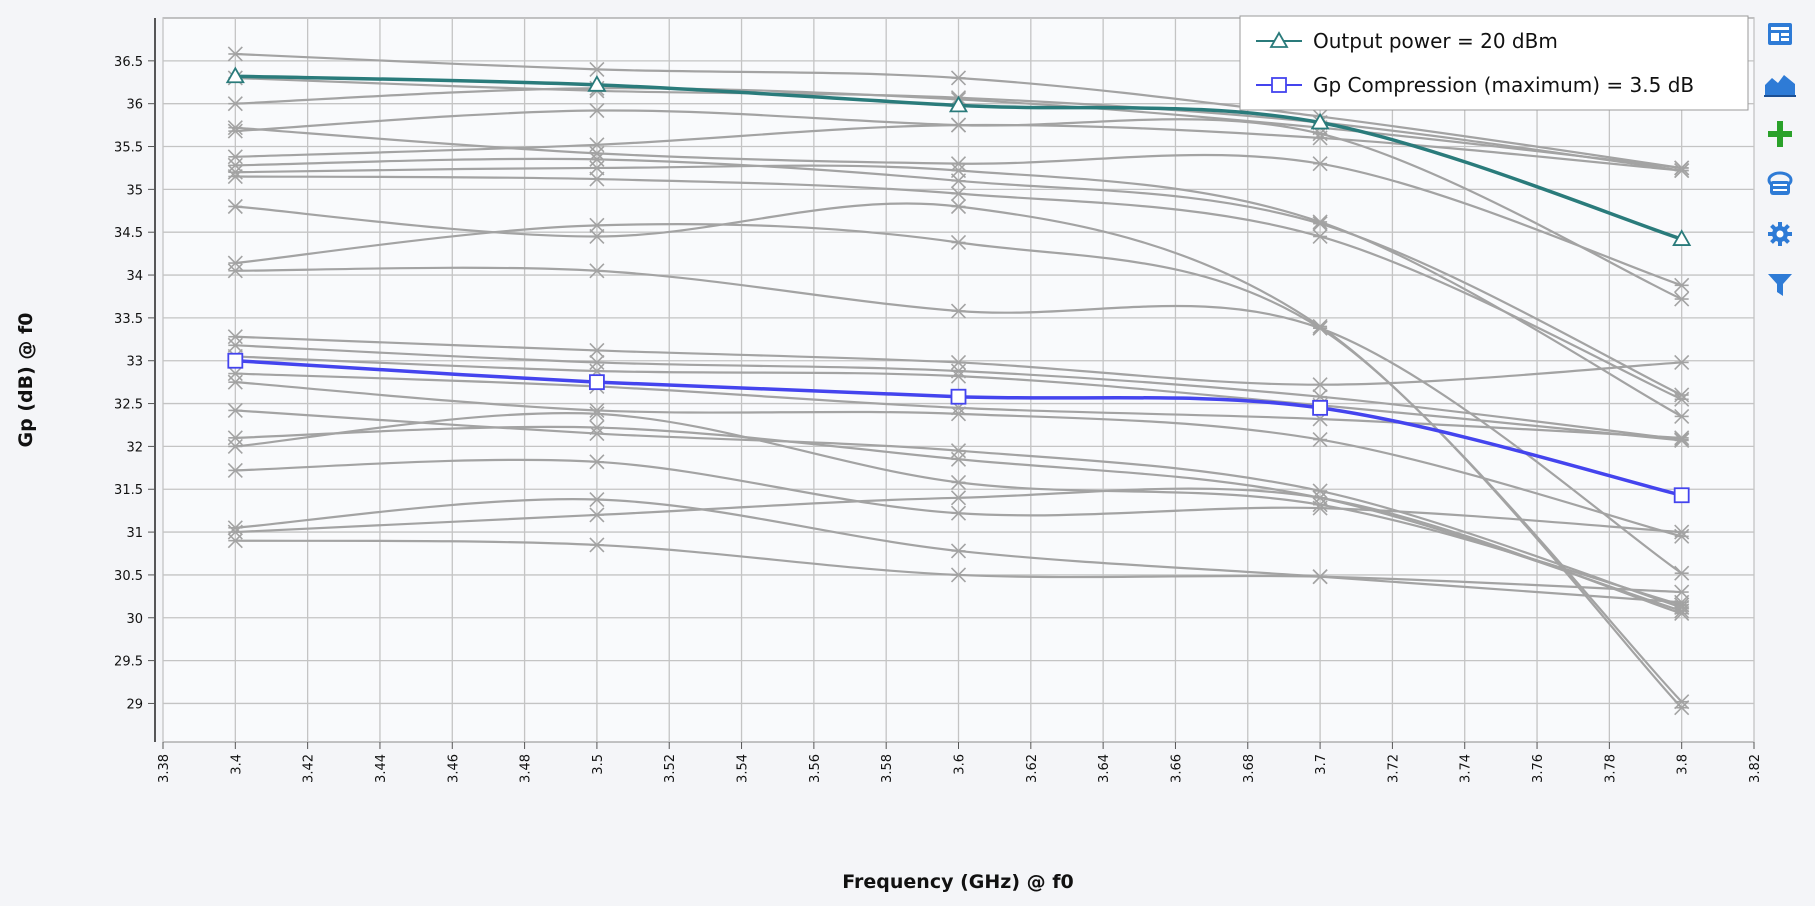 Image resolution: width=1815 pixels, height=906 pixels. What do you see at coordinates (670, 768) in the screenshot?
I see `x-tick-label: 3.52` at bounding box center [670, 768].